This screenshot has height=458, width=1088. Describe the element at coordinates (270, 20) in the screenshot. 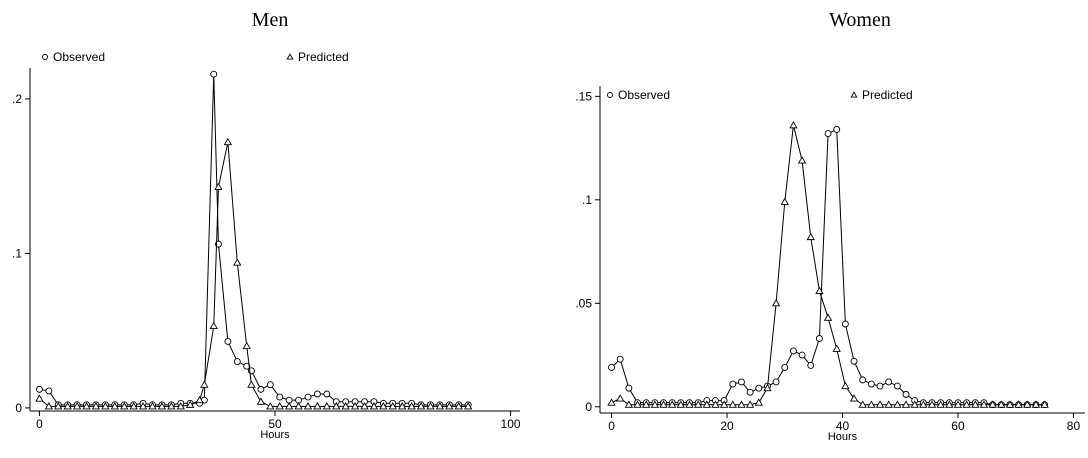

I see `chart-title: Men` at that location.